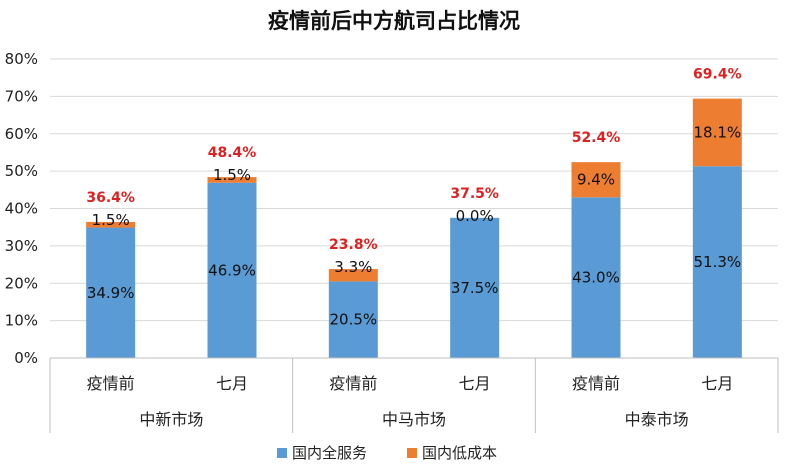 Image resolution: width=788 pixels, height=476 pixels. I want to click on chart-title: 疫情前后中方航司占比情况, so click(394, 20).